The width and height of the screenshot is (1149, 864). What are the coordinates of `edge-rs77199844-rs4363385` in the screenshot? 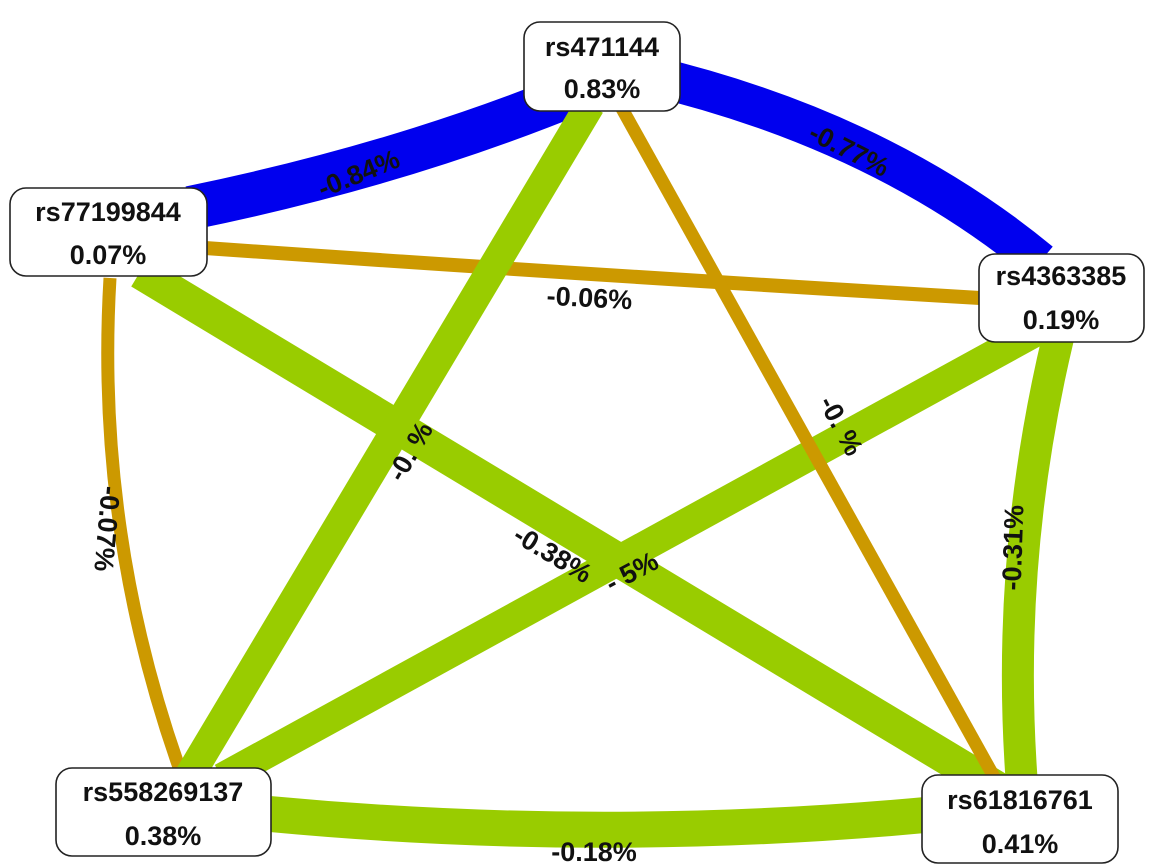 It's located at (592, 273).